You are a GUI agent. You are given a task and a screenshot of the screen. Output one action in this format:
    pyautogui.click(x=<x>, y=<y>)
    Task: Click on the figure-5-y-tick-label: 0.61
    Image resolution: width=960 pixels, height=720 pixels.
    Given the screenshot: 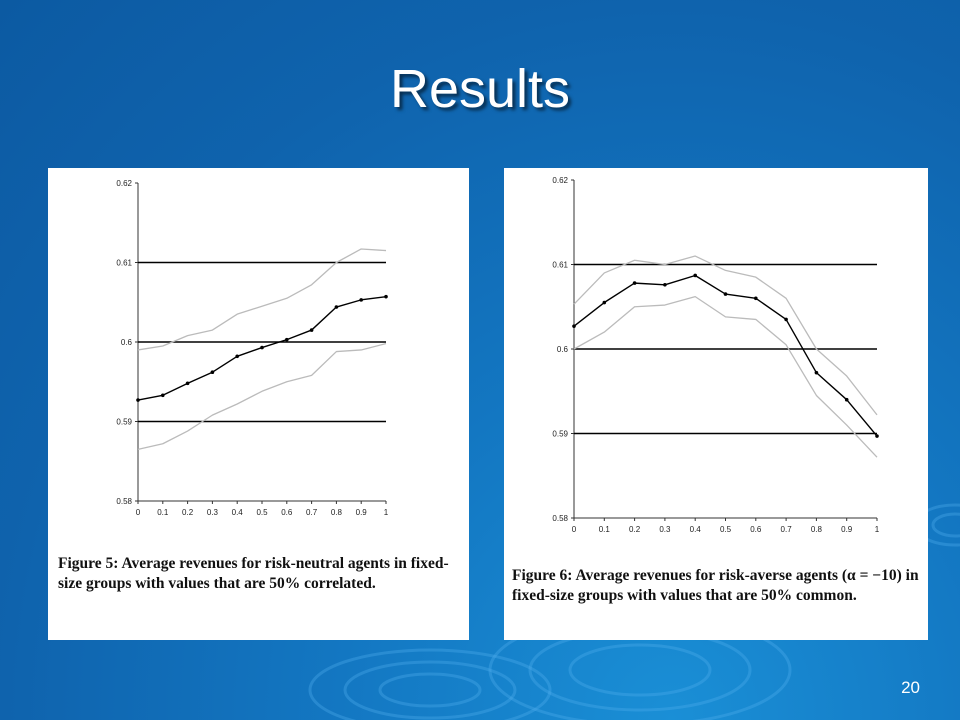 What is the action you would take?
    pyautogui.click(x=124, y=263)
    